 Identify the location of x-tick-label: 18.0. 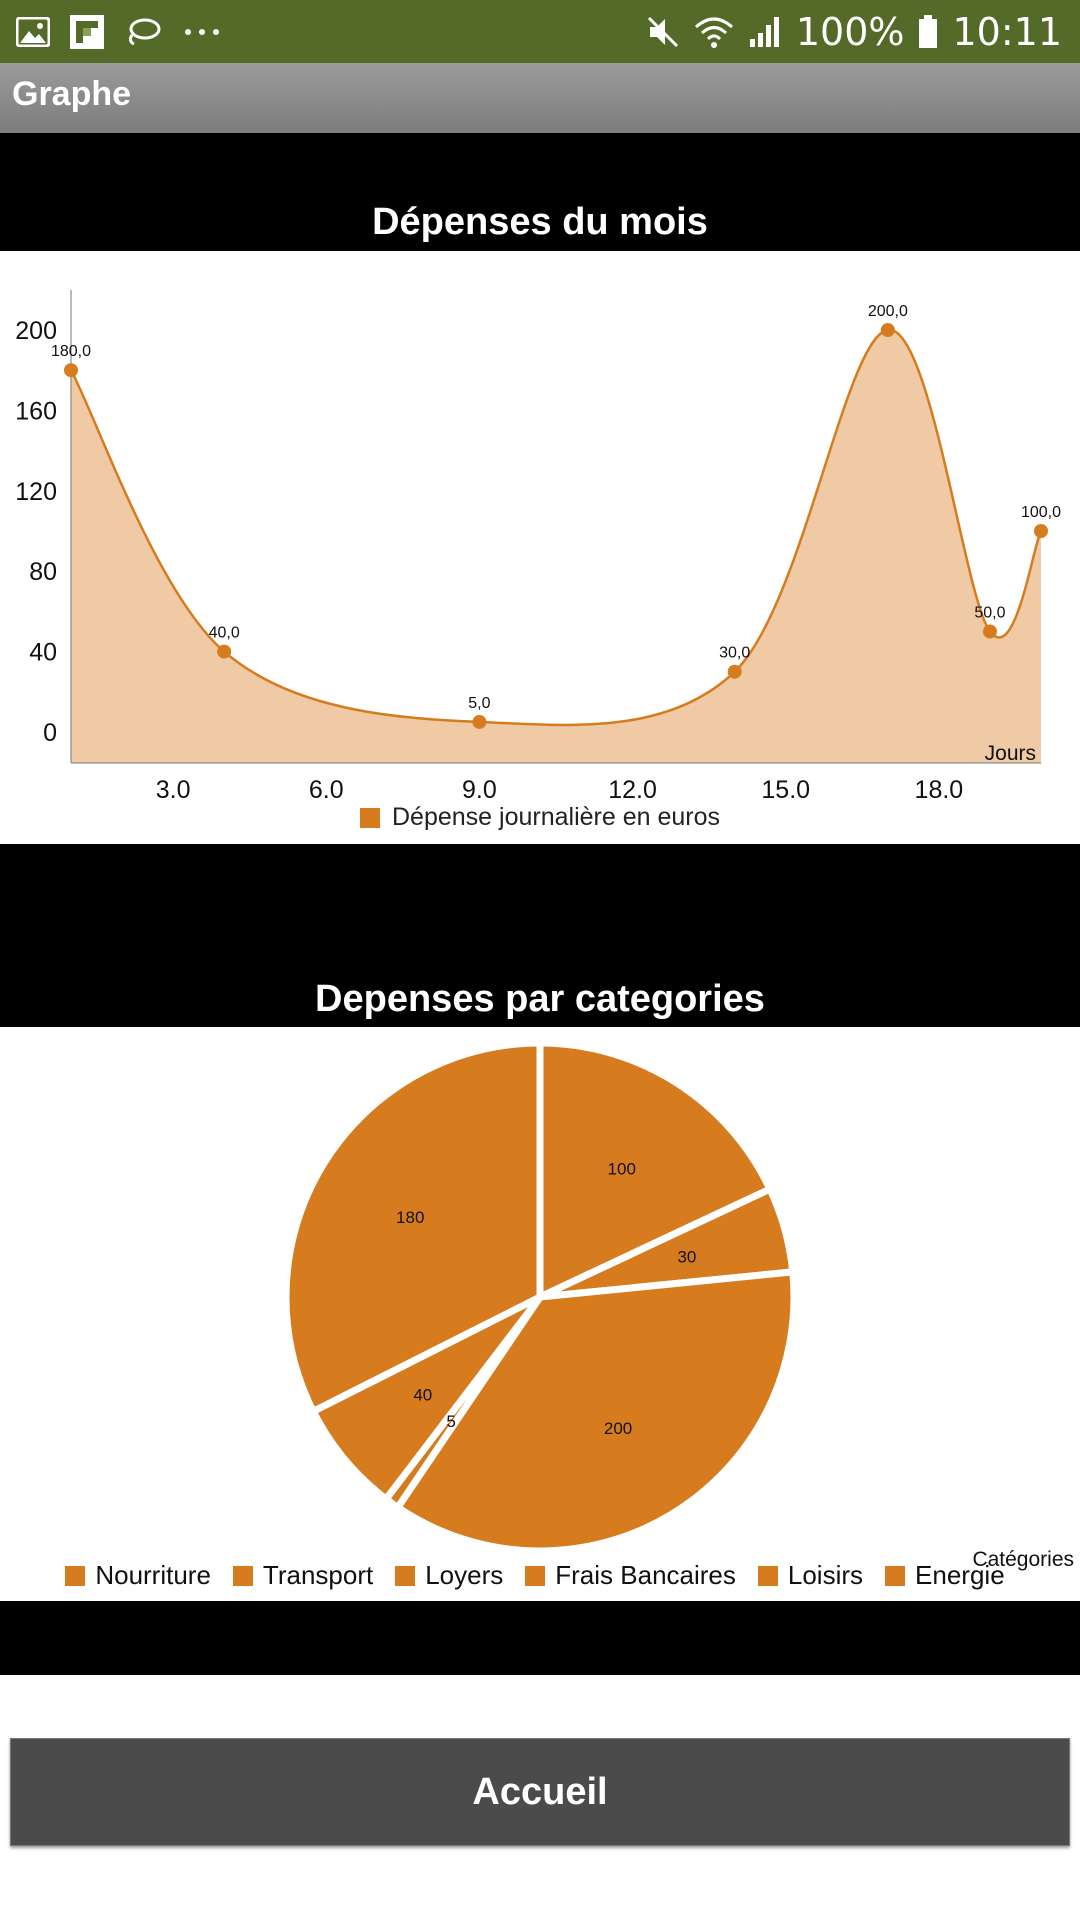
(939, 790).